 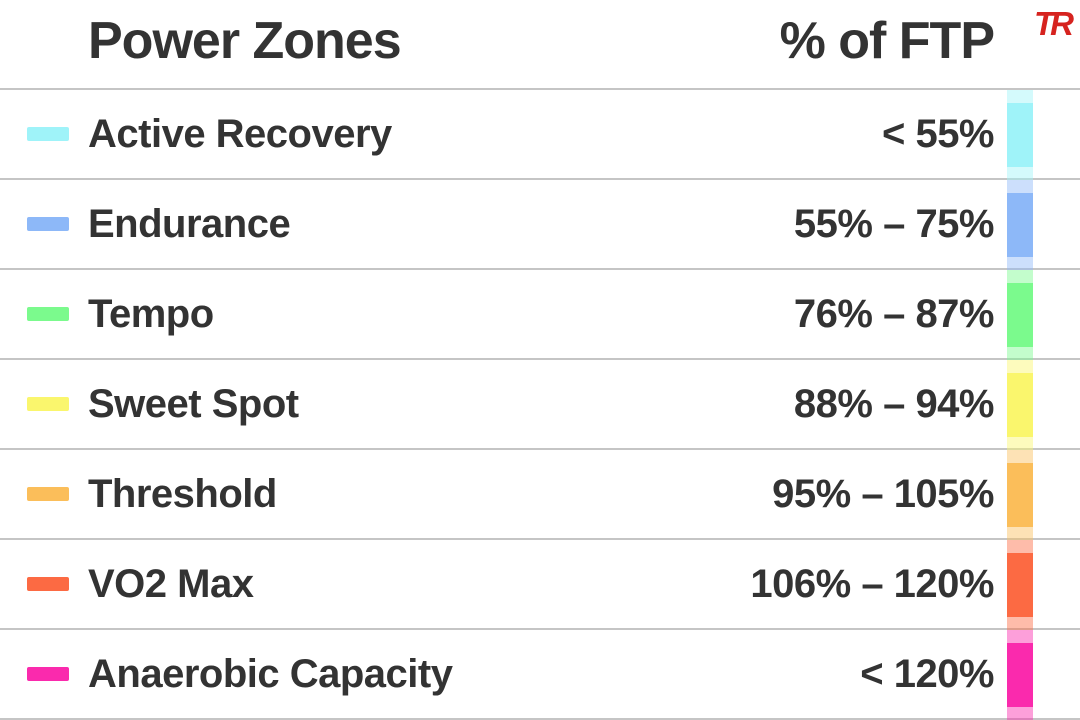 I want to click on strip-segment-endurance, so click(x=1020, y=225).